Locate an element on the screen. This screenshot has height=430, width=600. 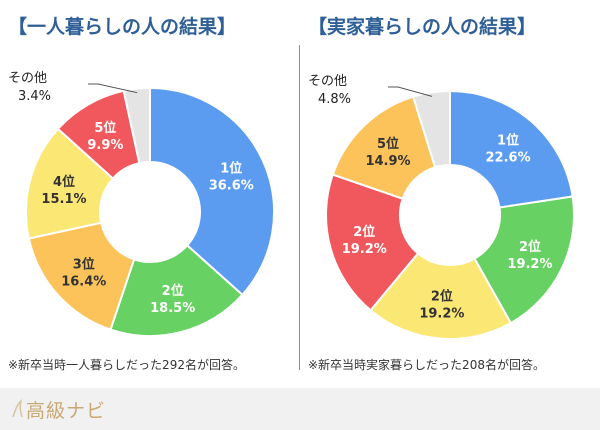
slice-value: 15.1% is located at coordinates (63, 199).